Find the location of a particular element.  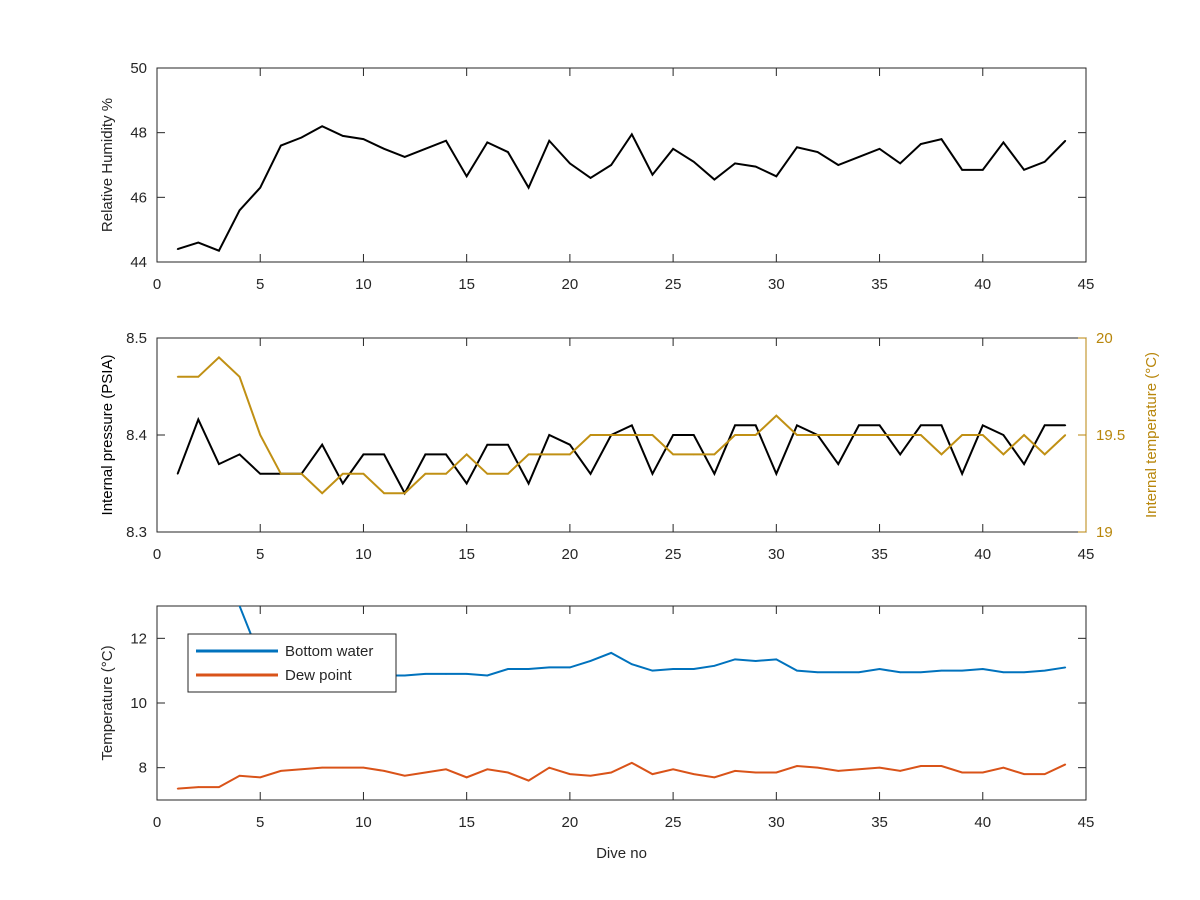

y-tick-label: 48 is located at coordinates (138, 133).